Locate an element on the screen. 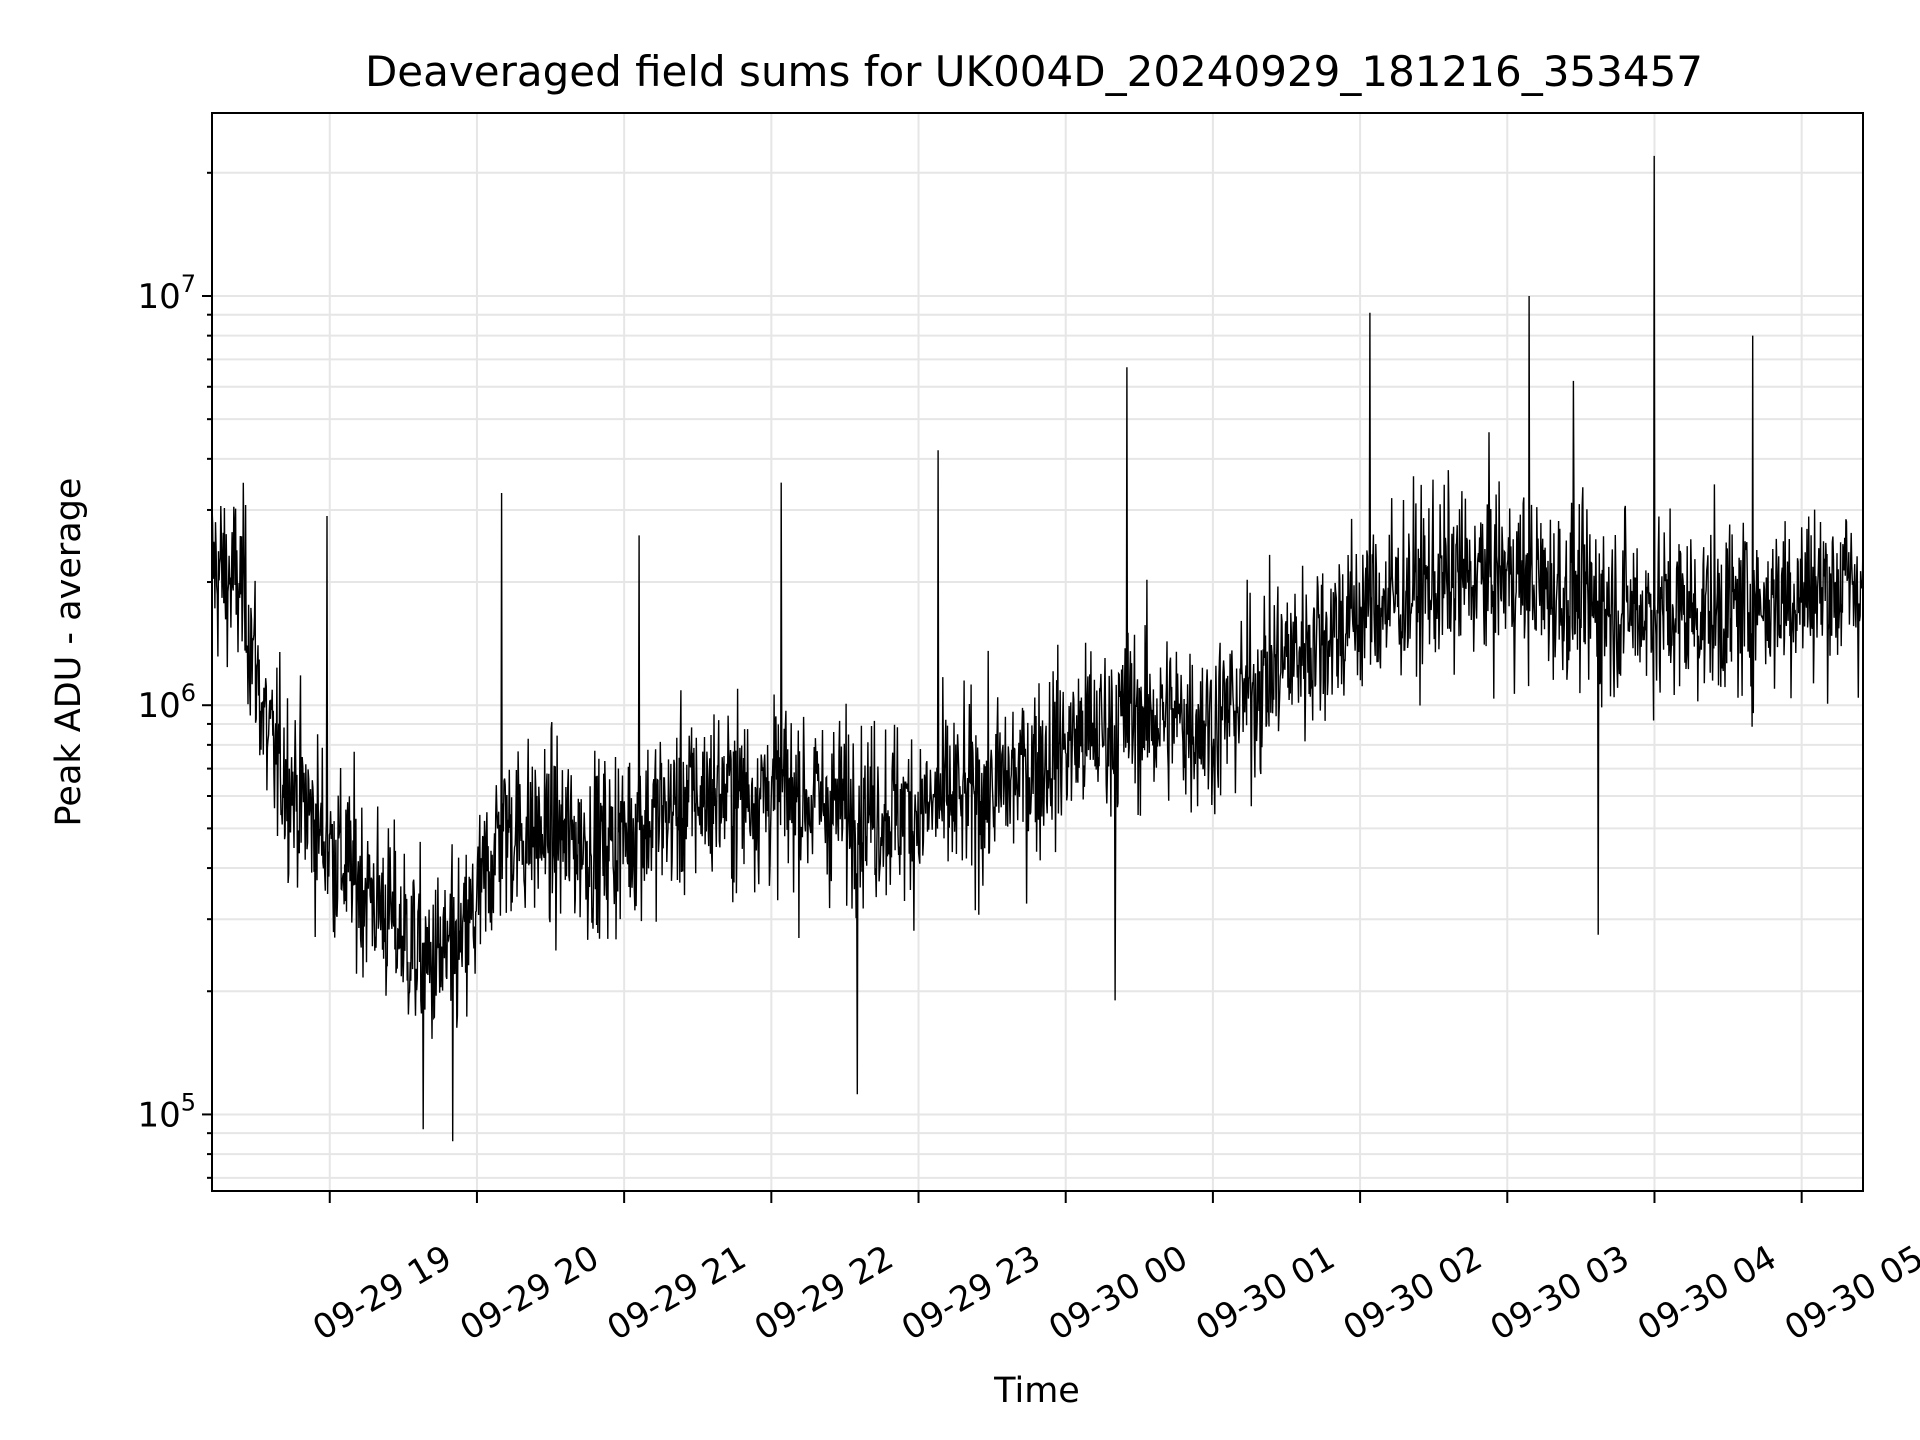 This screenshot has height=1440, width=1920. y-axis-label: Peak ADU - average is located at coordinates (69, 652).